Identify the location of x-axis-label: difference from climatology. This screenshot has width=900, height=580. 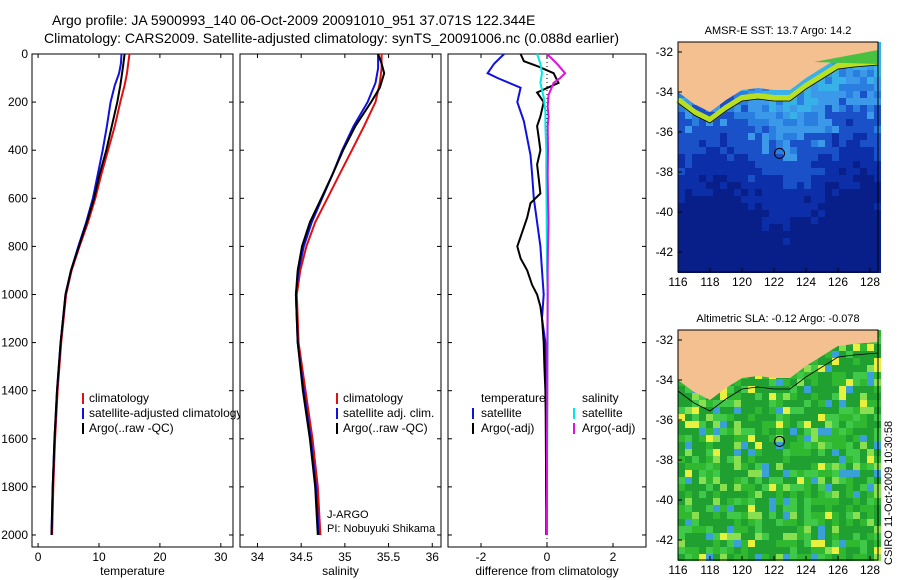
(546, 571).